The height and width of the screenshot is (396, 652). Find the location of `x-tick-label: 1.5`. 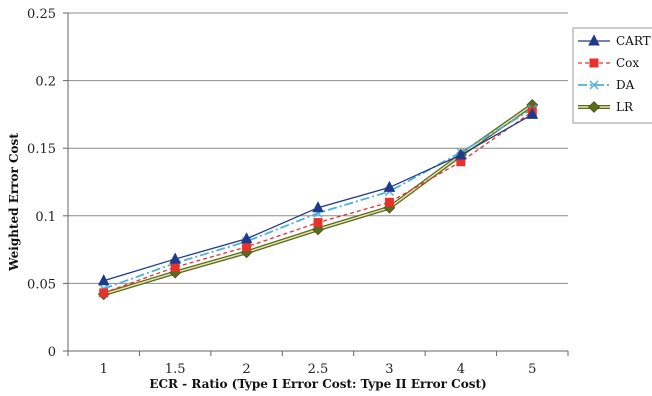

x-tick-label: 1.5 is located at coordinates (175, 369).